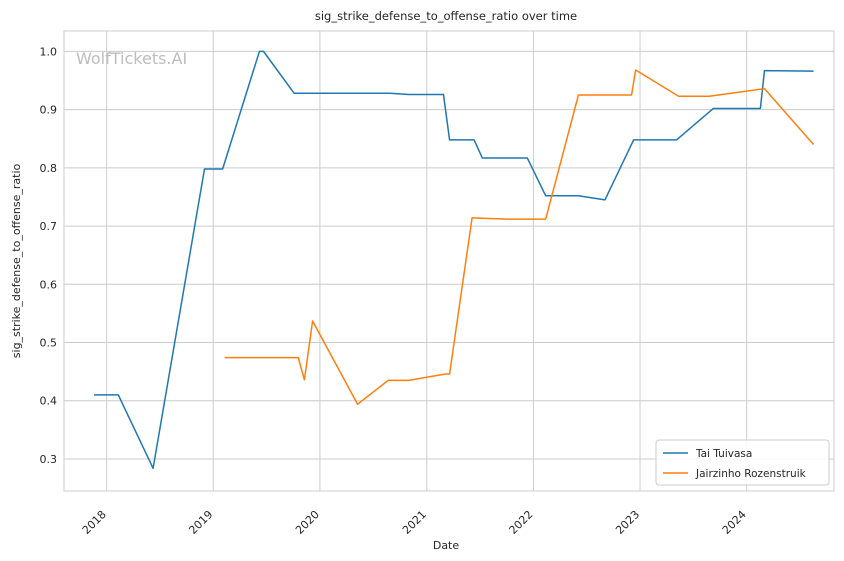 The image size is (844, 561). What do you see at coordinates (723, 454) in the screenshot?
I see `legend-label-tai-tuivasa: Tai Tuivasa` at bounding box center [723, 454].